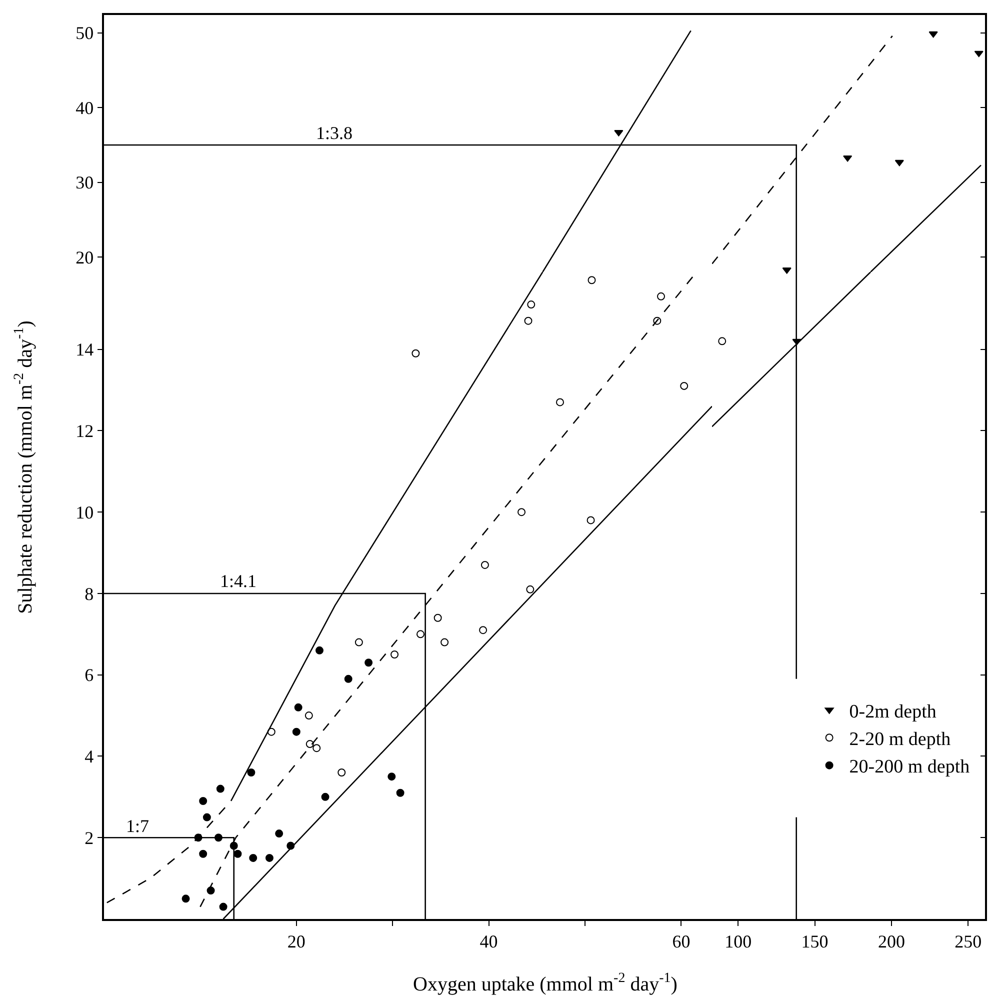 The height and width of the screenshot is (1000, 994). What do you see at coordinates (545, 983) in the screenshot?
I see `x-axis-title: Oxygen uptake (mmol m$^{-2}$ day$^{-1}$)` at bounding box center [545, 983].